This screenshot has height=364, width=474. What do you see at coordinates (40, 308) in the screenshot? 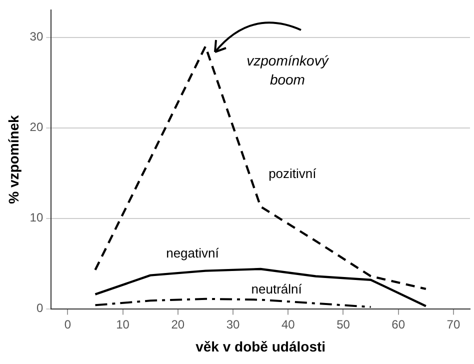
I see `y-tick-label: 0` at bounding box center [40, 308].